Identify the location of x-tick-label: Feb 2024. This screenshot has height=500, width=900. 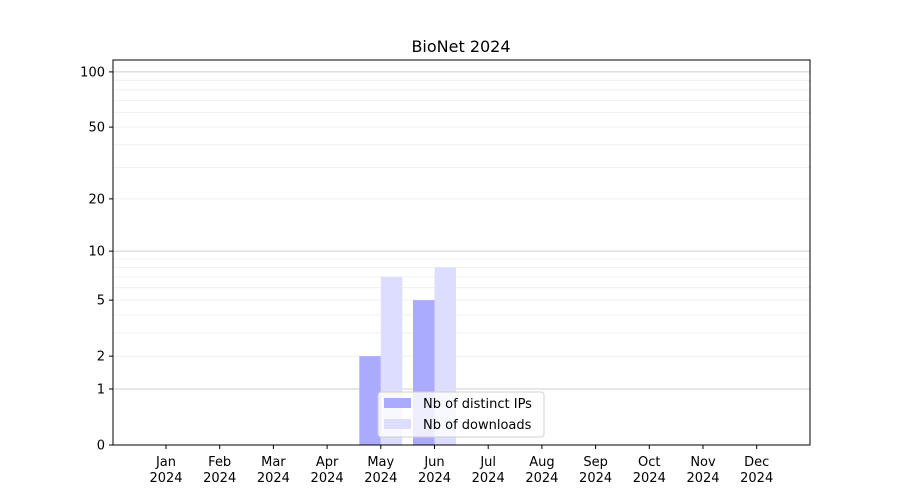
(219, 470).